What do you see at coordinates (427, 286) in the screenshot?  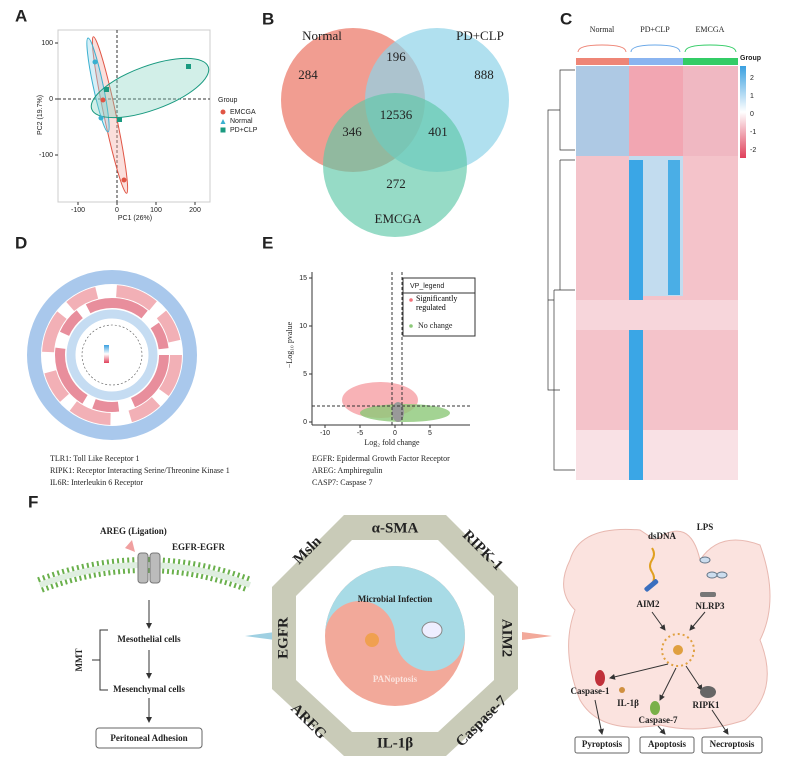 I see `legend-title: VP_legend` at bounding box center [427, 286].